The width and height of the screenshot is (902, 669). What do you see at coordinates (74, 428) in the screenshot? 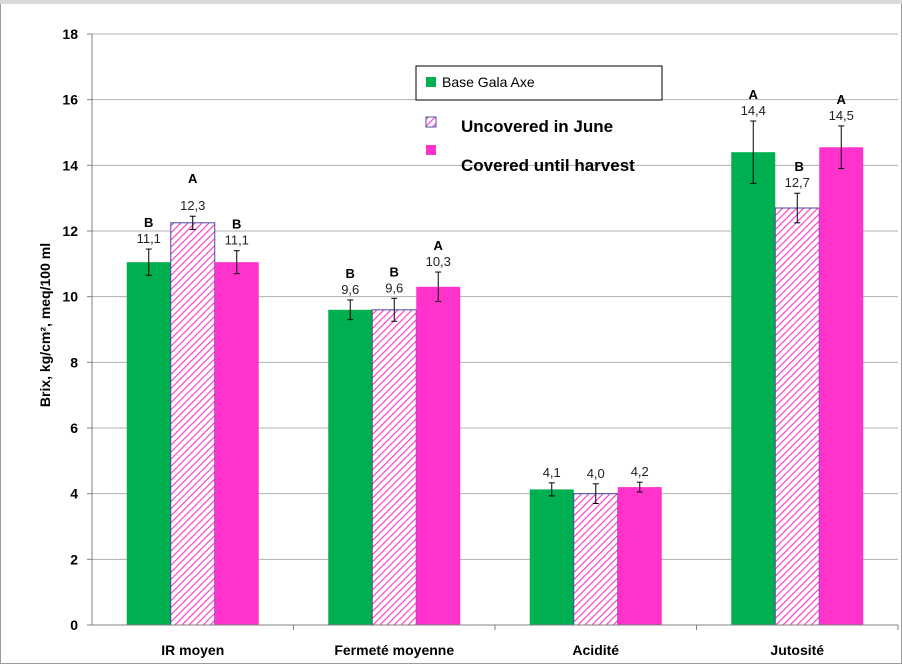
I see `y-tick-label-6: 6` at bounding box center [74, 428].